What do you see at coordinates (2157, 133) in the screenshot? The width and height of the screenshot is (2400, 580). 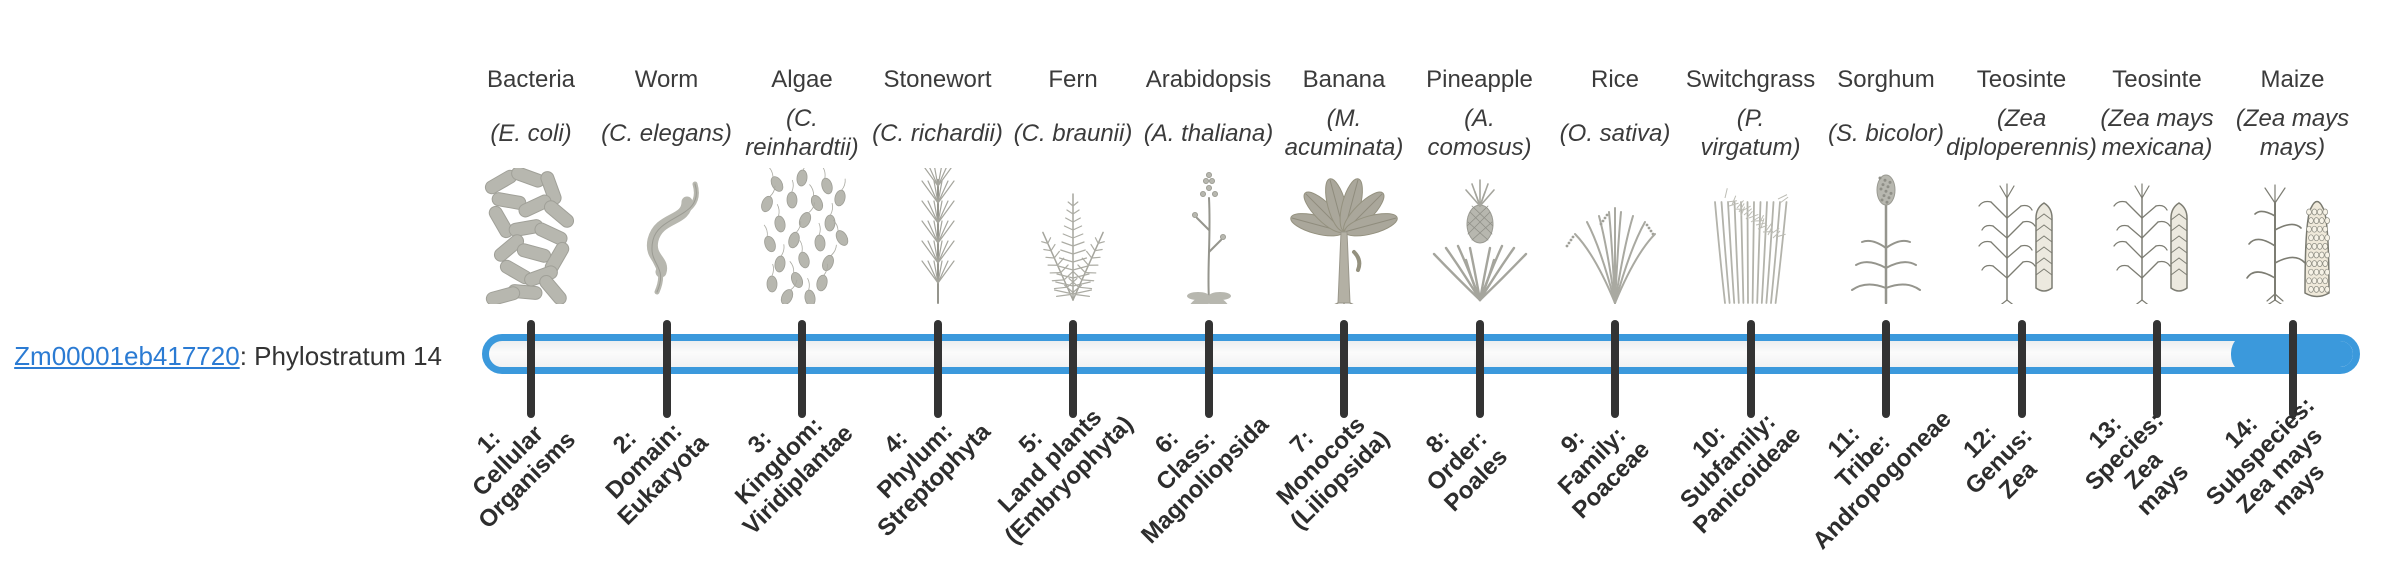 I see `organism-scientific-name: (Zea mays mexicana)` at bounding box center [2157, 133].